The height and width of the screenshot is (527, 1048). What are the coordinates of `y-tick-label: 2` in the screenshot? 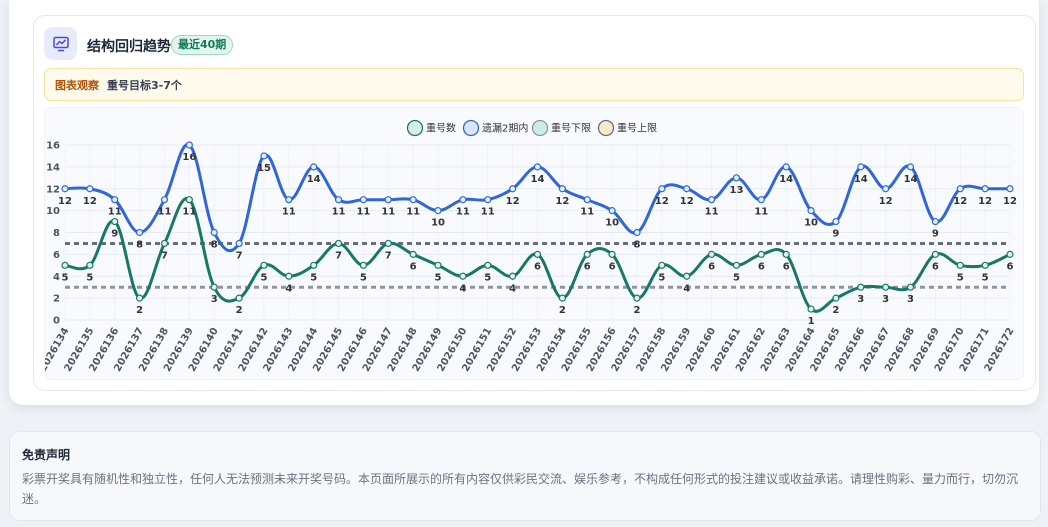 It's located at (56, 299).